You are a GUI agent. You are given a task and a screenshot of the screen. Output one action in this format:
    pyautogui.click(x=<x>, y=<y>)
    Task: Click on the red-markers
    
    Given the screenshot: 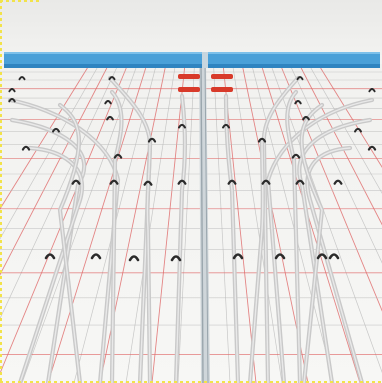 What is the action you would take?
    pyautogui.click(x=205, y=83)
    